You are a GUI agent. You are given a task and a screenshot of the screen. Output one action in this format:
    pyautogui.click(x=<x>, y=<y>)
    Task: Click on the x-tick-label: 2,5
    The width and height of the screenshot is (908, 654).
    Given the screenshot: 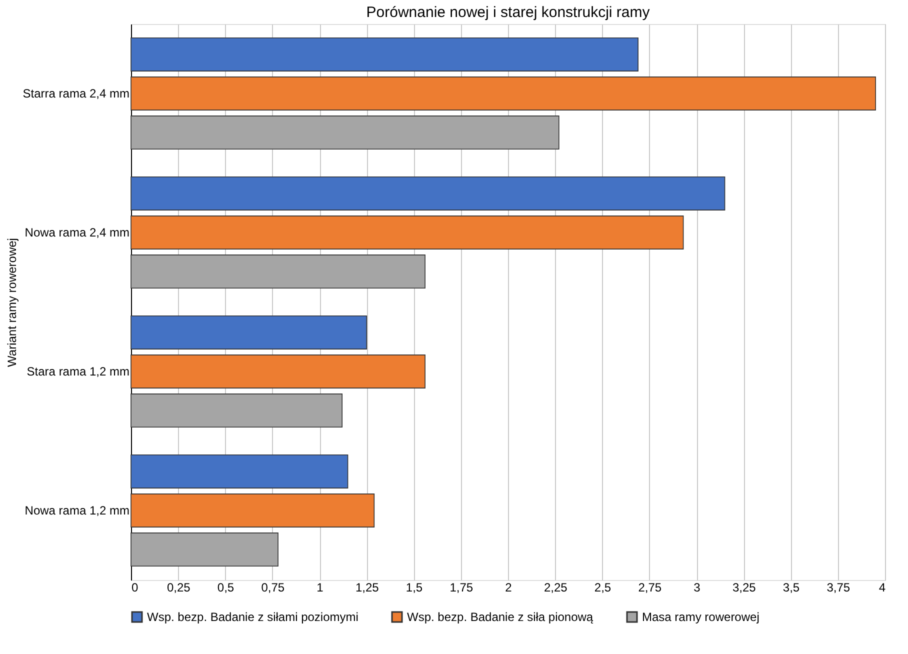 What is the action you would take?
    pyautogui.click(x=603, y=587)
    